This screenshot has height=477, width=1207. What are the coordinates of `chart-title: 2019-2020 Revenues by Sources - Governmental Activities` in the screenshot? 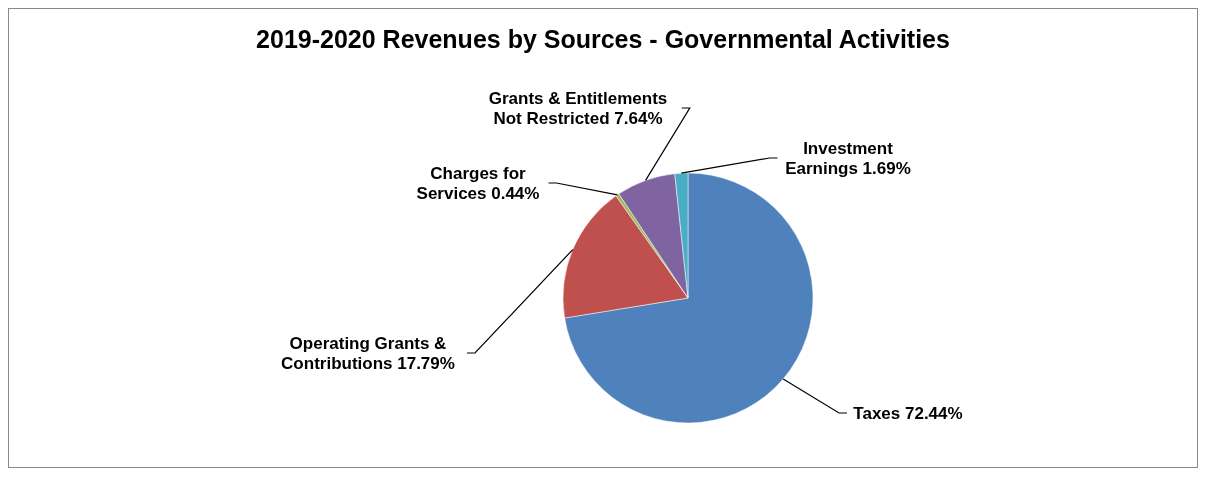 It's located at (603, 39).